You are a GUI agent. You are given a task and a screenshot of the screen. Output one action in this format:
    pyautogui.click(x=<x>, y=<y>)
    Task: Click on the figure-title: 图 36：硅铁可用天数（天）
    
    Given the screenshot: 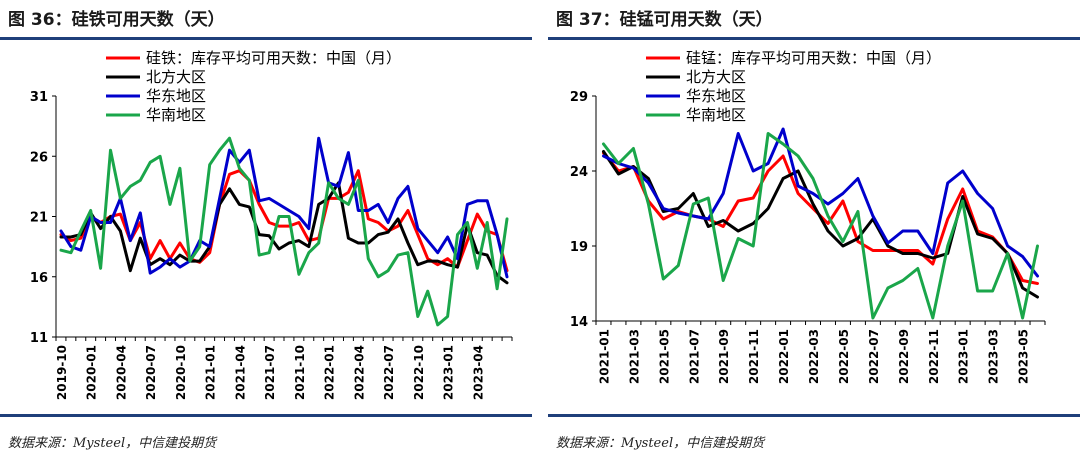 What is the action you would take?
    pyautogui.click(x=116, y=20)
    